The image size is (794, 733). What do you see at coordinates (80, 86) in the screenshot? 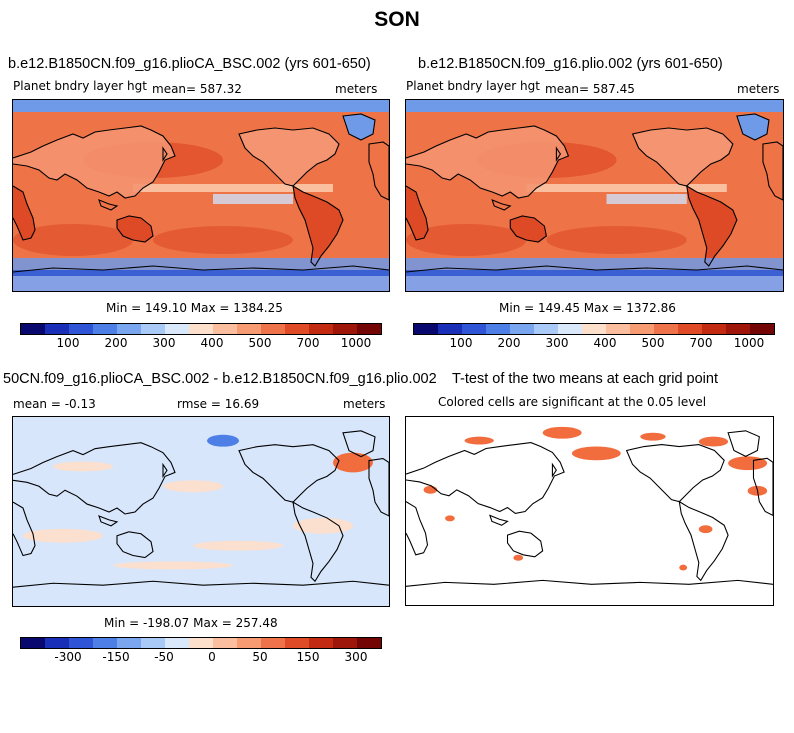
I see `panel-plioca-variable: Planet bndry layer hgt` at bounding box center [80, 86].